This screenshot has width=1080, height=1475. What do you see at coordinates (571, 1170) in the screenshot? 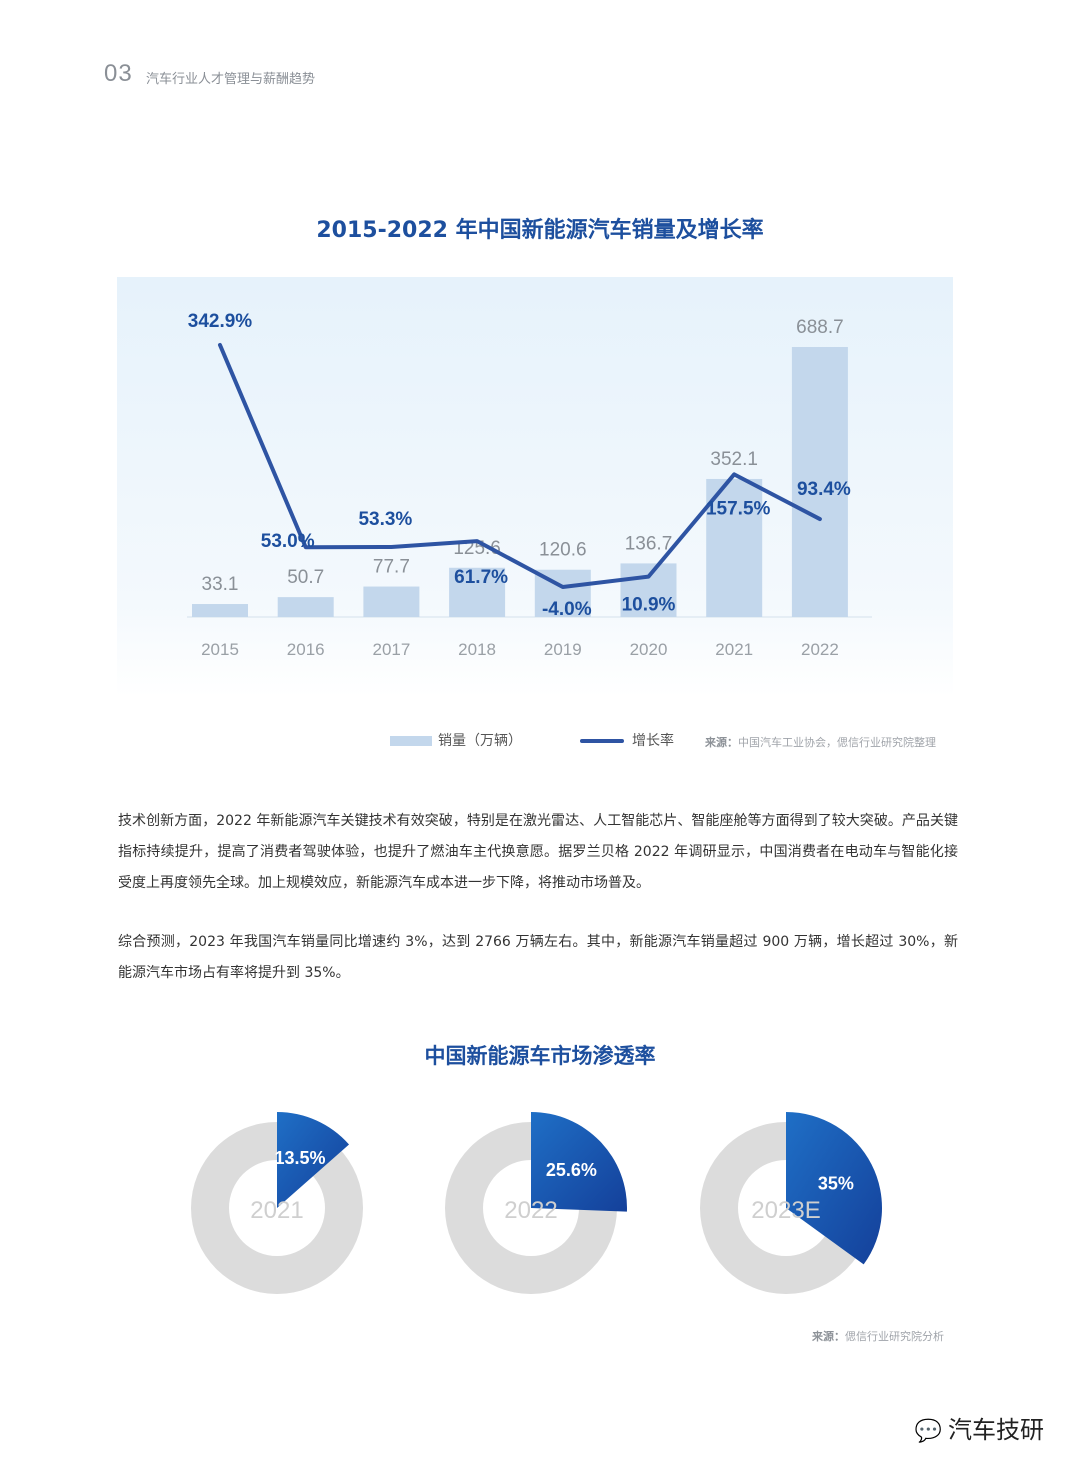
I see `donut-value-2022: 25.6%` at bounding box center [571, 1170].